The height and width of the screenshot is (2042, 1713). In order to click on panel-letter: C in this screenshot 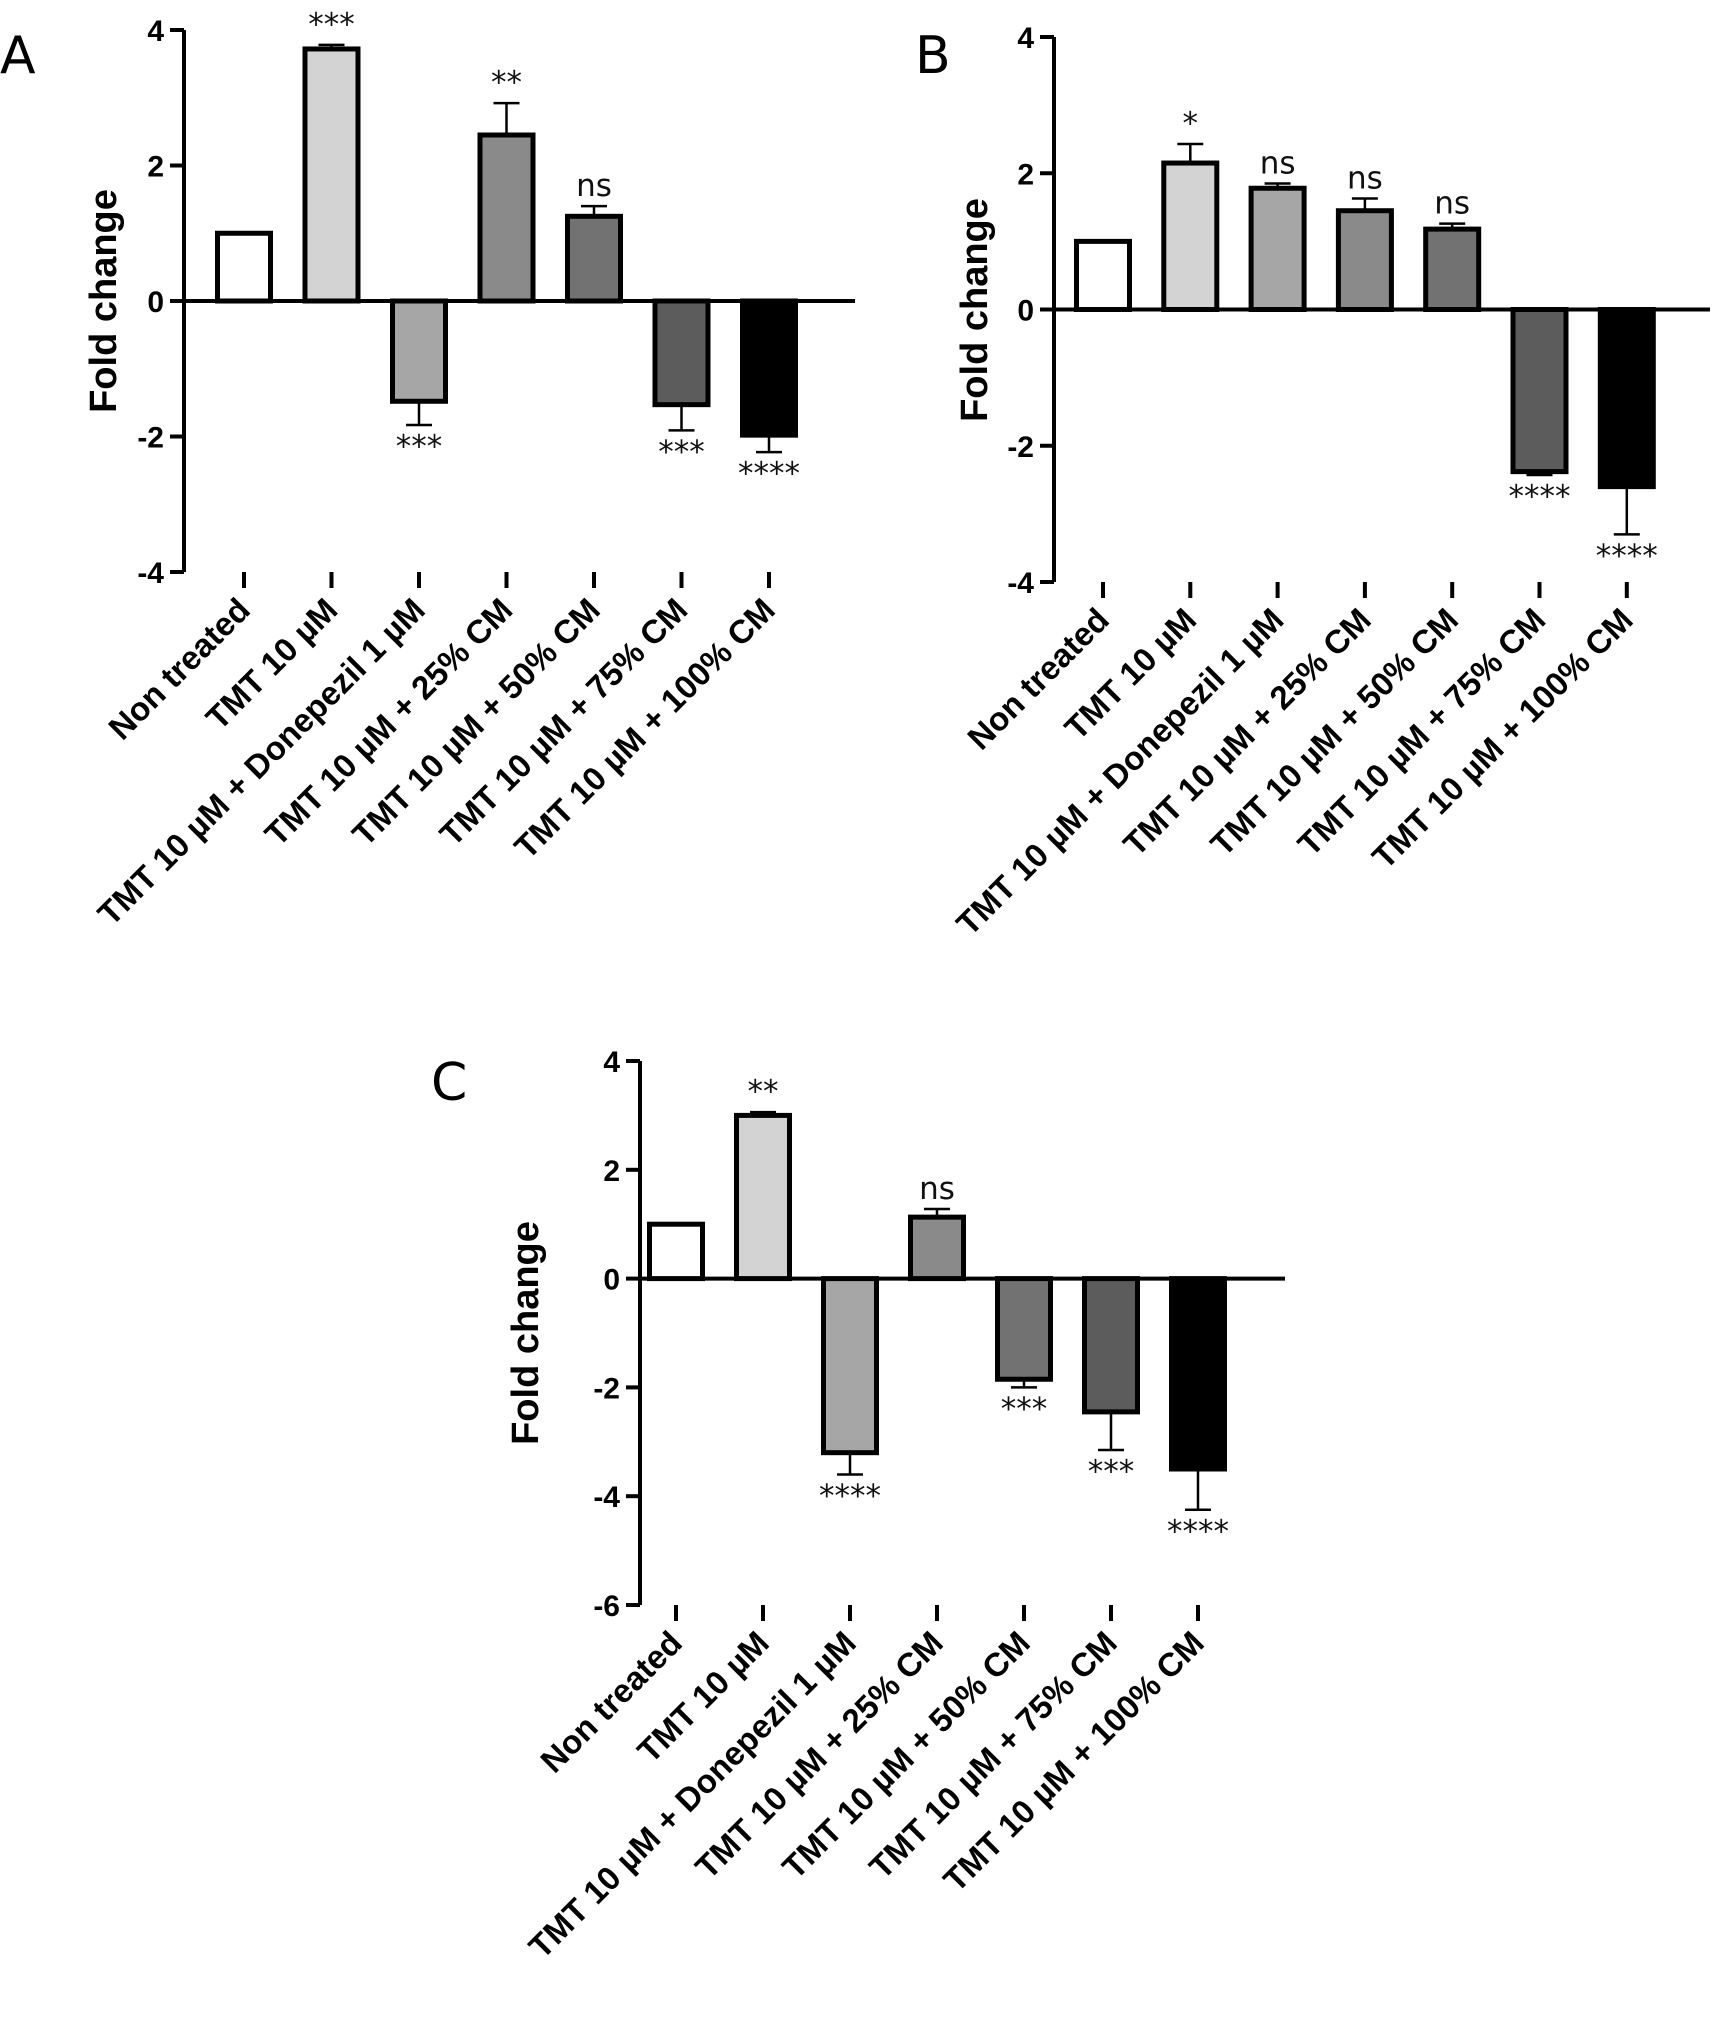, I will do `click(449, 1083)`.